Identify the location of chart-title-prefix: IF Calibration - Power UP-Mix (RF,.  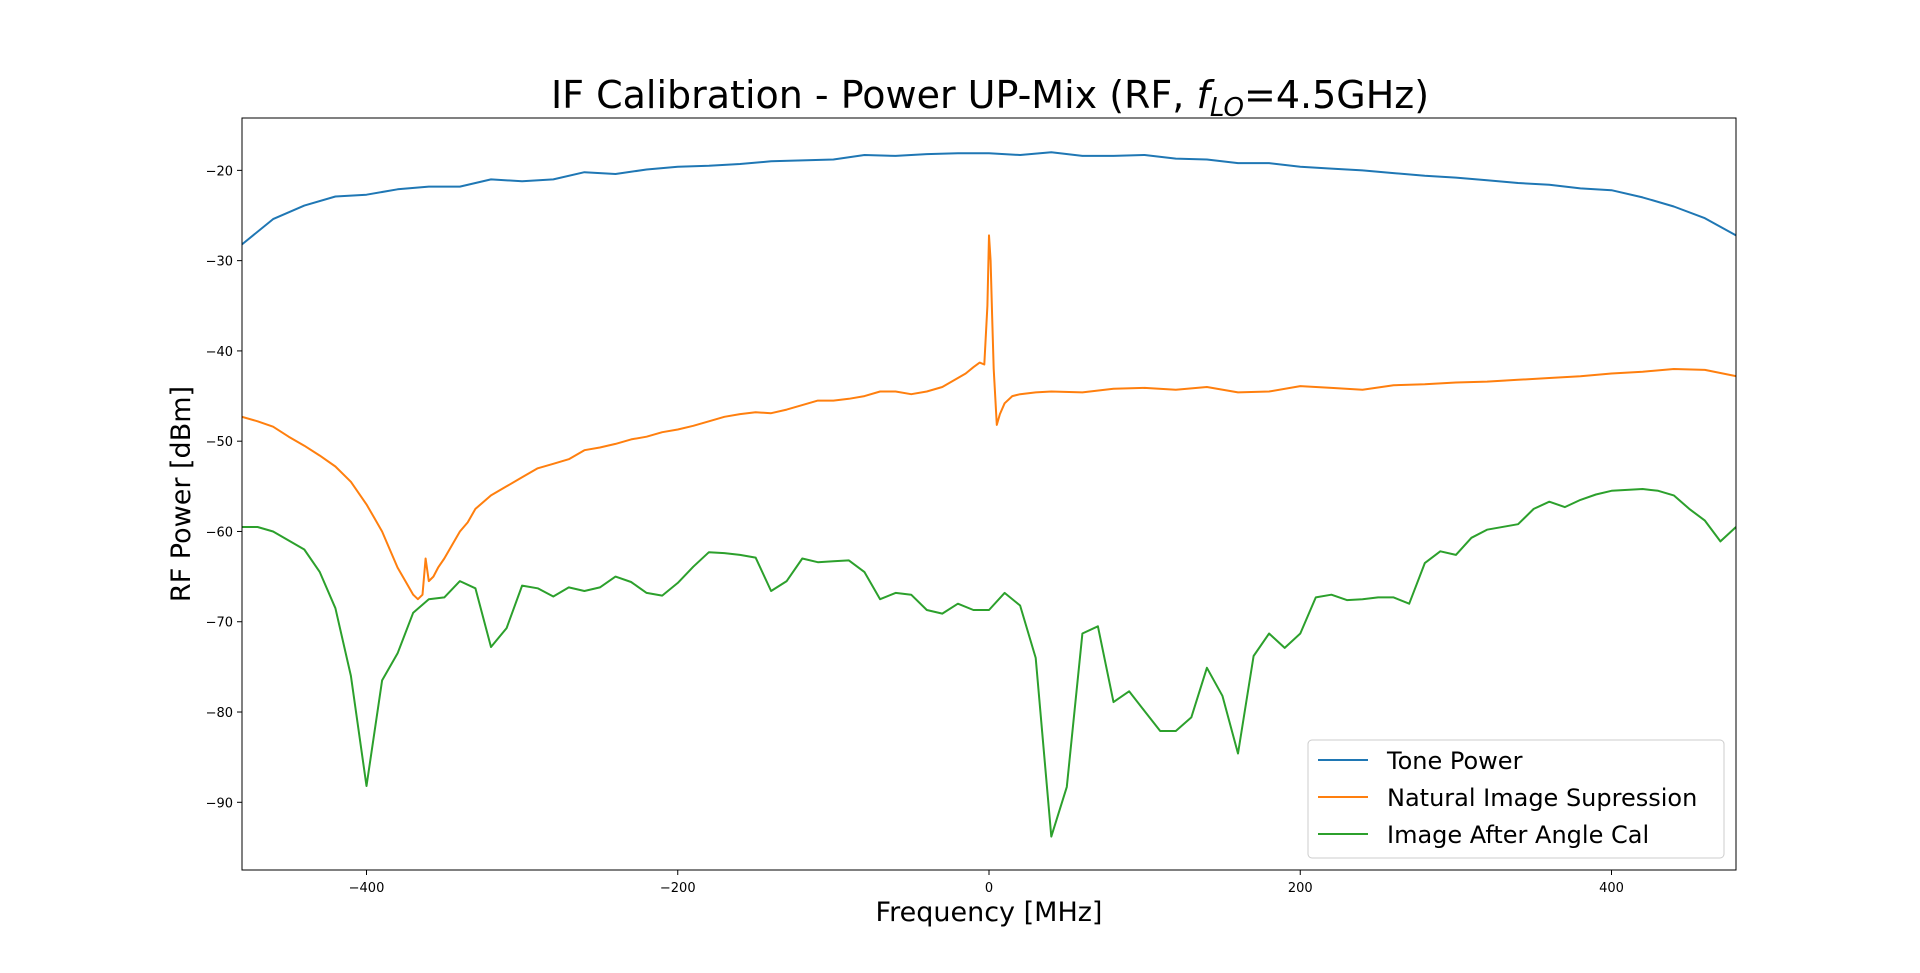
(874, 95).